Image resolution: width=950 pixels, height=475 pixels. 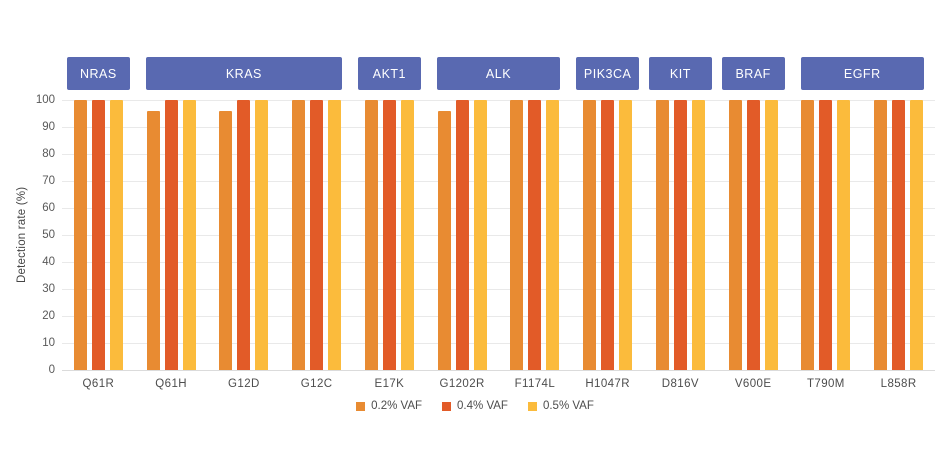 What do you see at coordinates (535, 384) in the screenshot?
I see `x-axis-label-f1174l: F1174L` at bounding box center [535, 384].